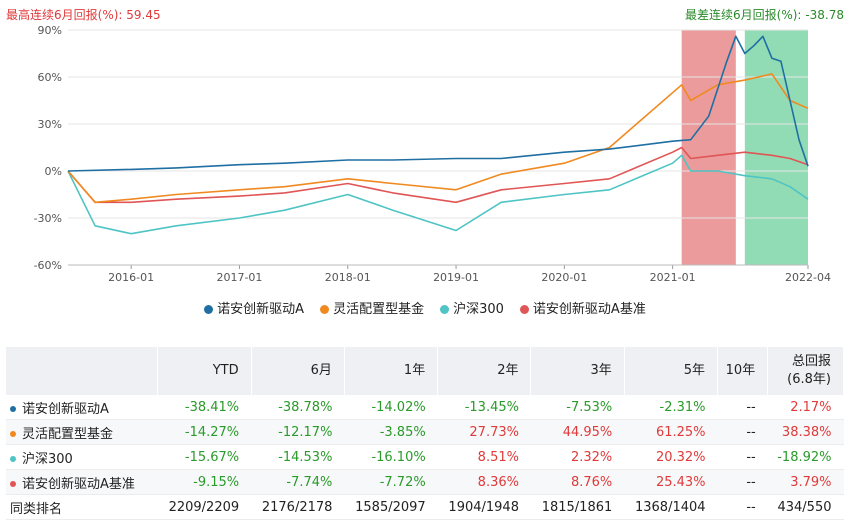  I want to click on table-cell: 1904/1948, so click(484, 507).